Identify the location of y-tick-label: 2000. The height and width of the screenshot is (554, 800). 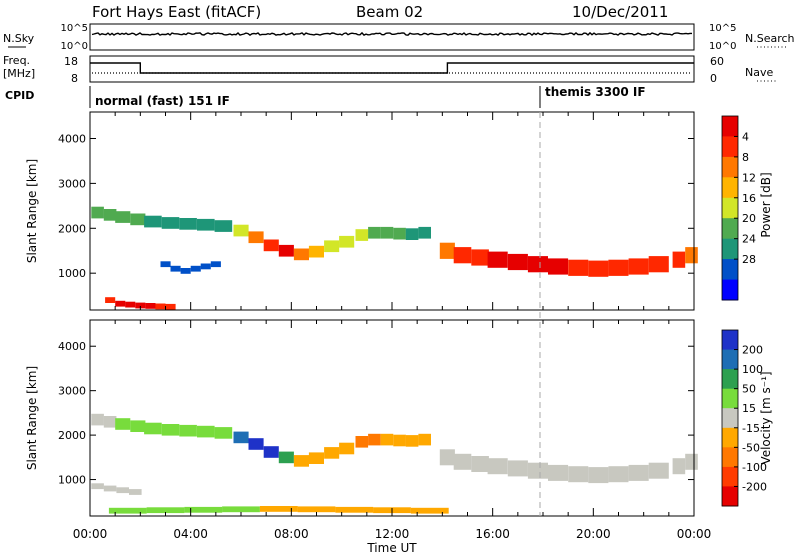
(72, 435).